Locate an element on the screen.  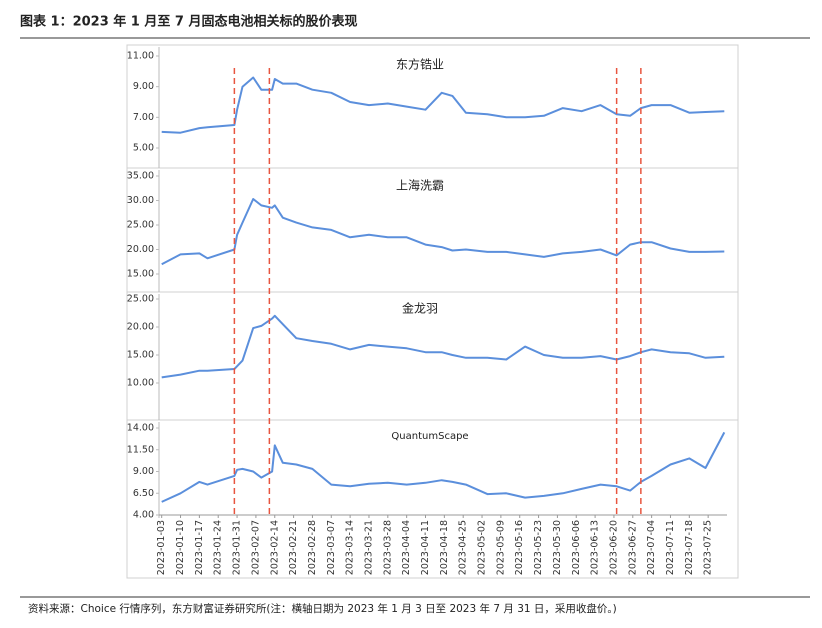
y-tick-label: 35.00 is located at coordinates (140, 176).